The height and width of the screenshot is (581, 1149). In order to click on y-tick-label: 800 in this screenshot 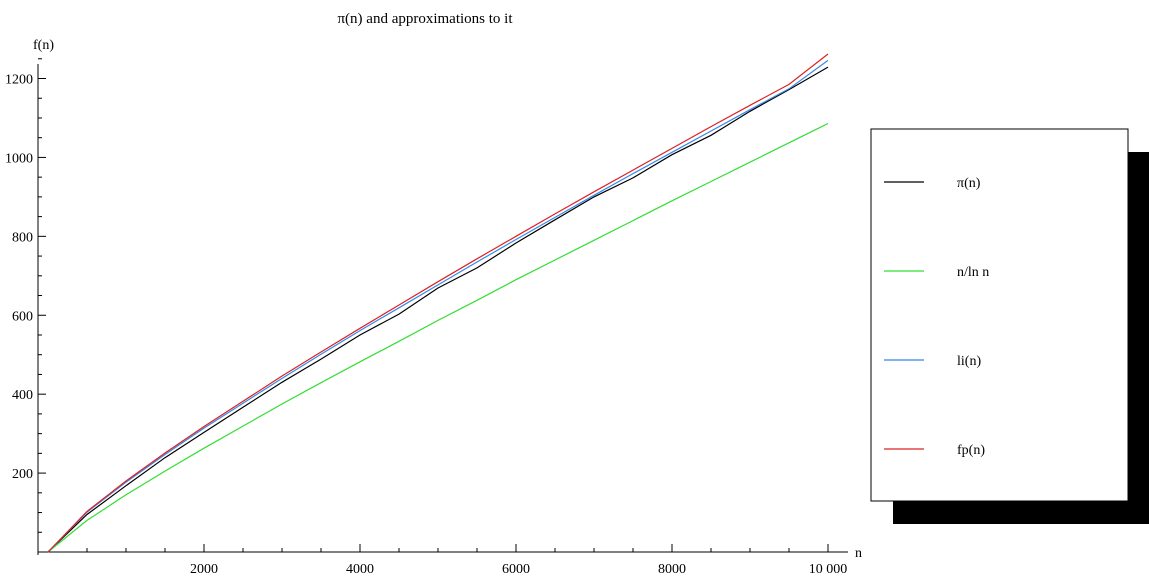, I will do `click(22, 237)`.